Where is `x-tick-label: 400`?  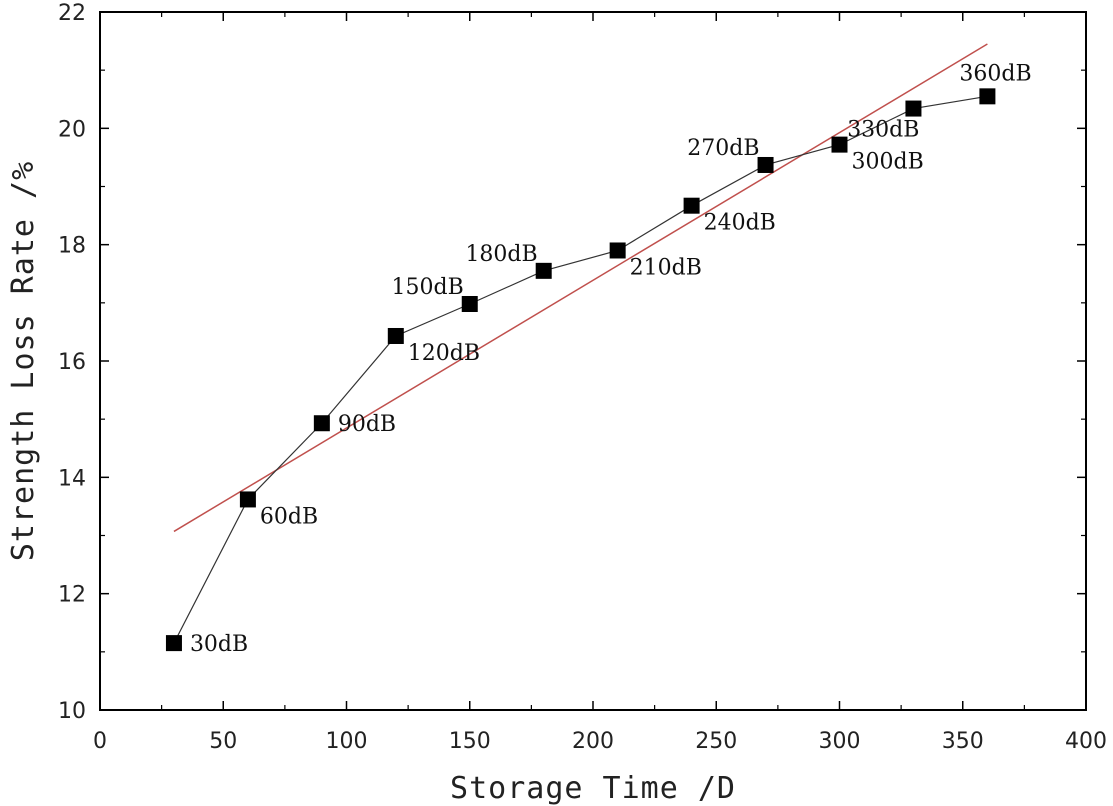
x-tick-label: 400 is located at coordinates (1086, 741).